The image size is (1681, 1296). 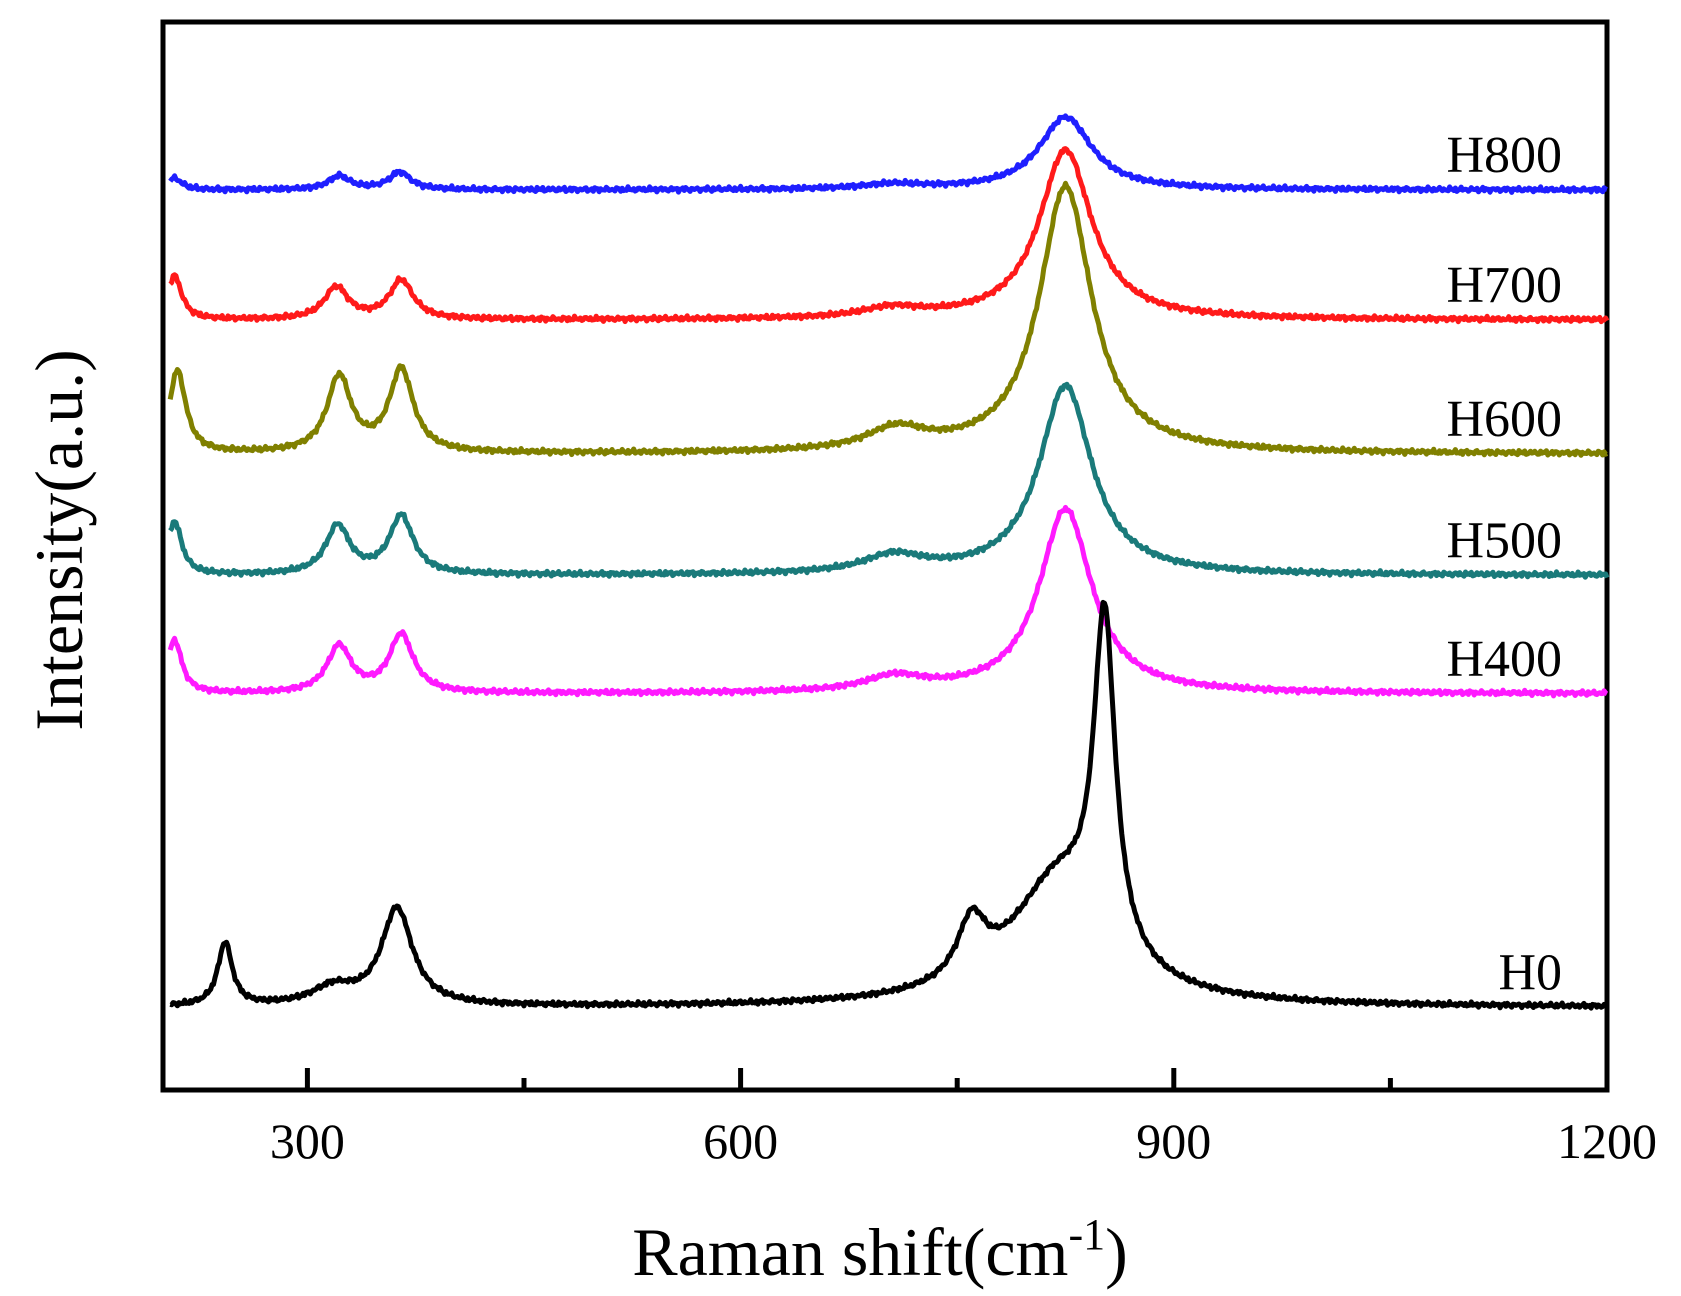 What do you see at coordinates (888, 154) in the screenshot?
I see `series-line-h800` at bounding box center [888, 154].